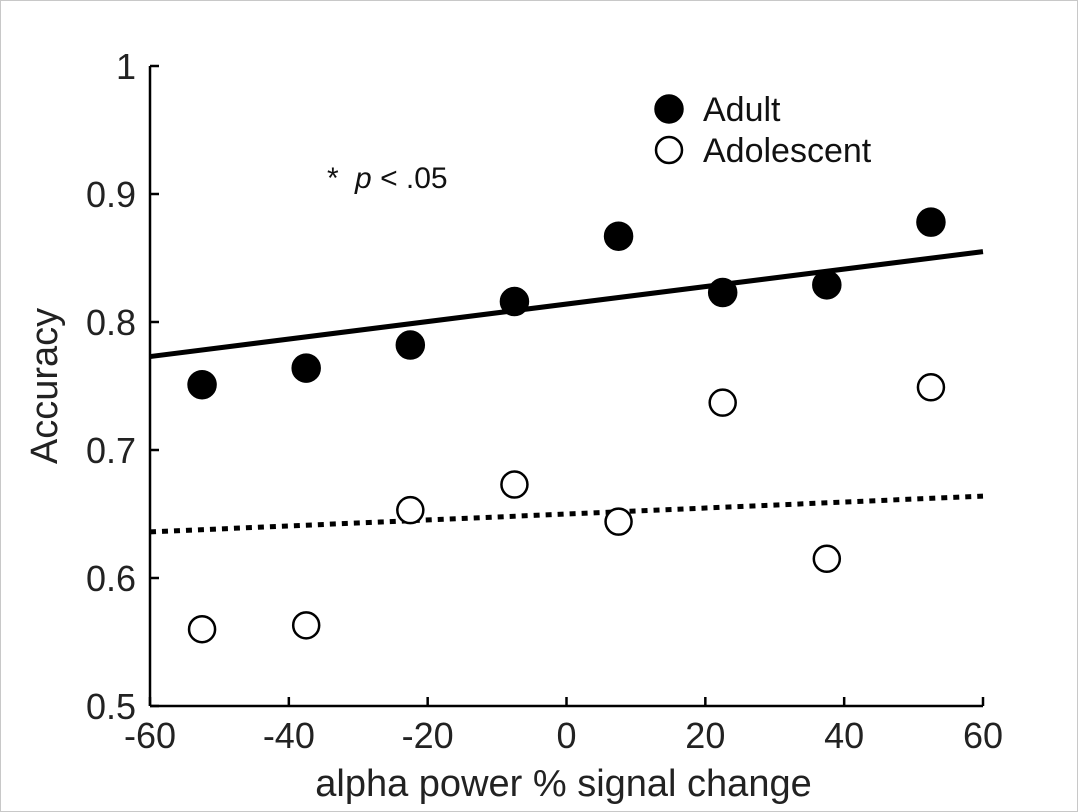 Image resolution: width=1078 pixels, height=812 pixels. Describe the element at coordinates (122, 386) in the screenshot. I see `y-ticks: 0.5 0.6 0.7 0.8 0.9 1` at that location.